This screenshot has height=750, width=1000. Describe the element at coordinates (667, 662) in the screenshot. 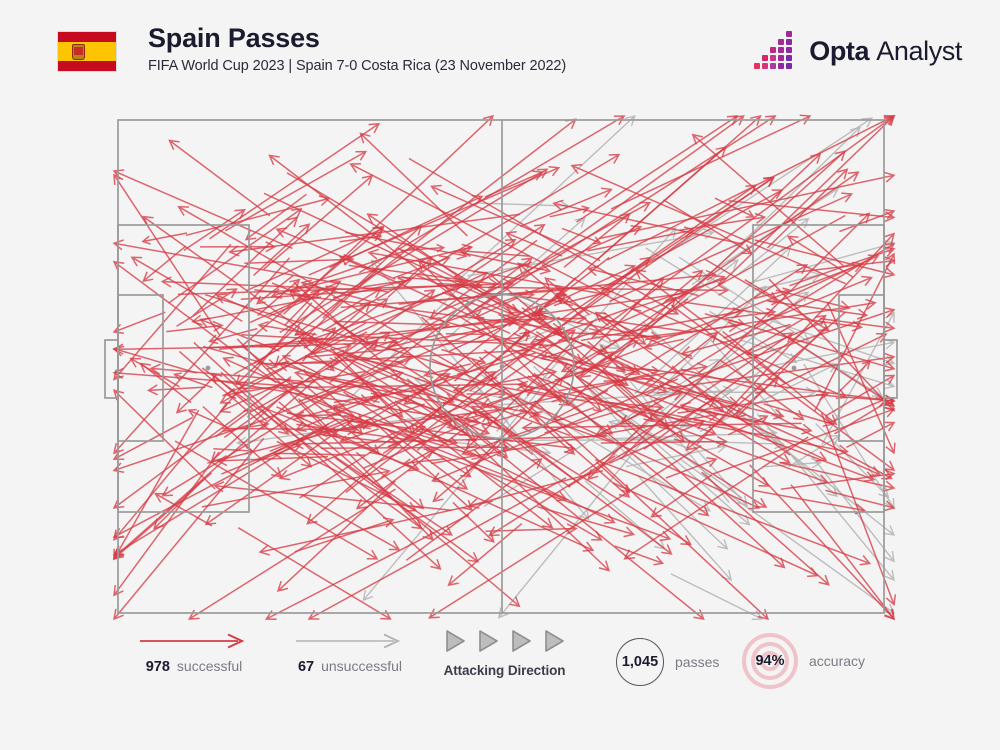

I see `stat-passes: 1,045 passes` at that location.